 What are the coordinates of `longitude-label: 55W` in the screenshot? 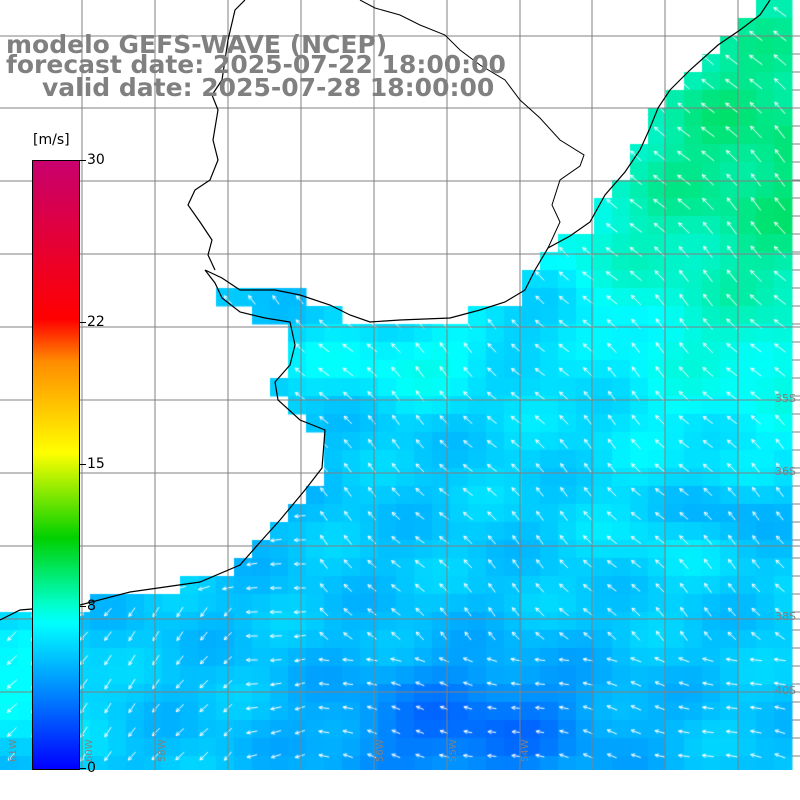 It's located at (453, 750).